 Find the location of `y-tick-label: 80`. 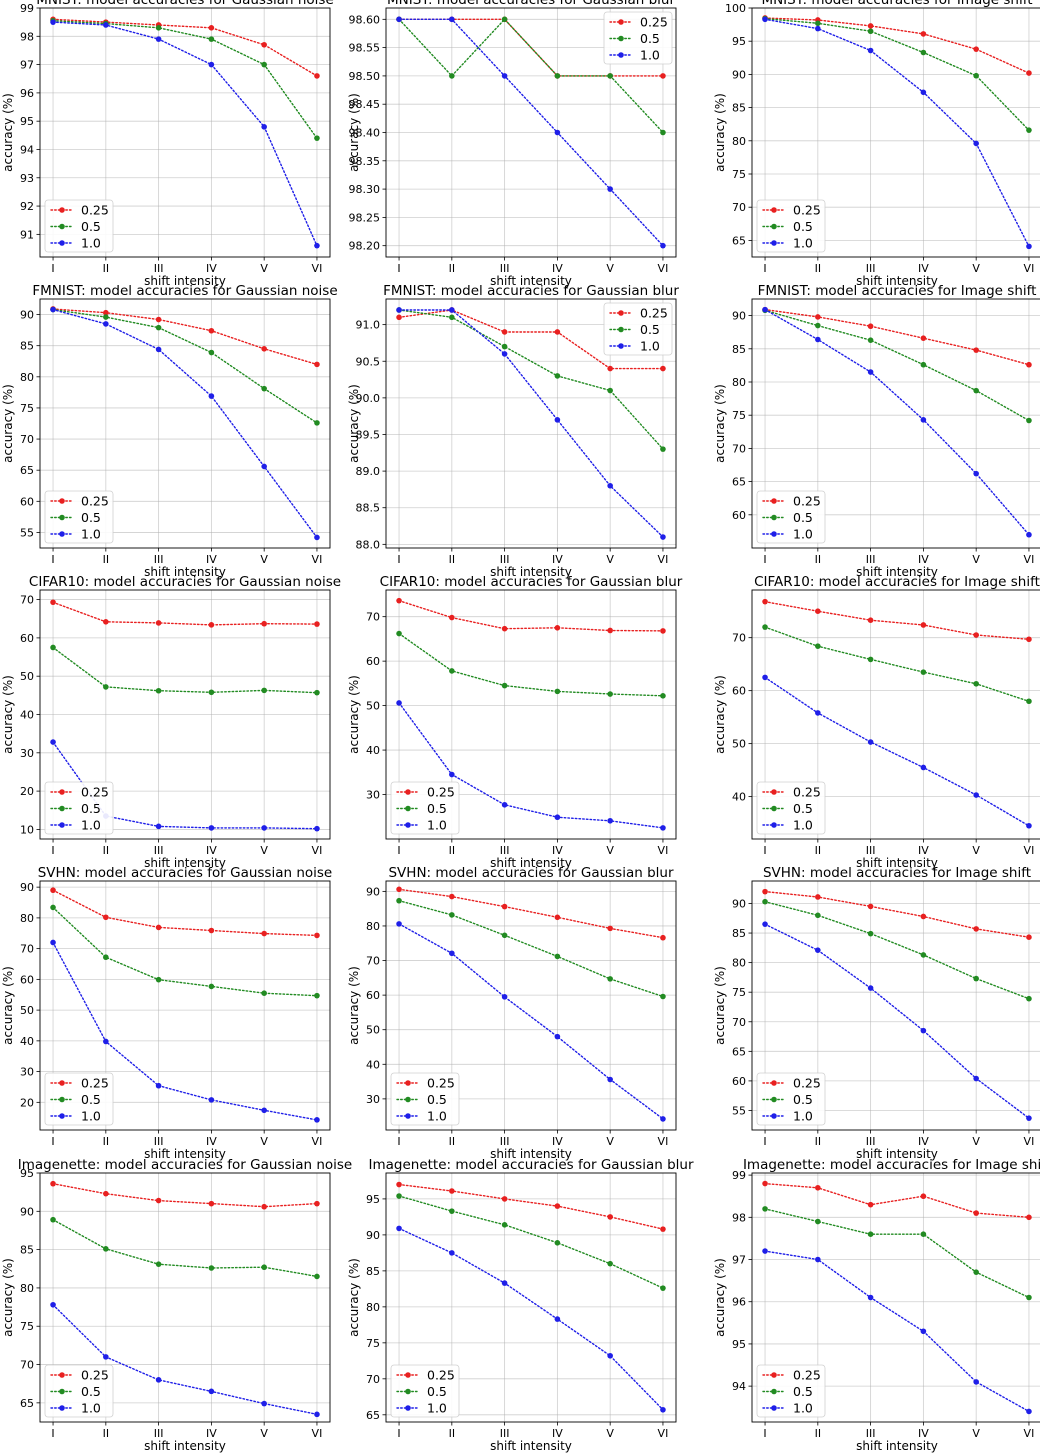

y-tick-label: 80 is located at coordinates (373, 1307).